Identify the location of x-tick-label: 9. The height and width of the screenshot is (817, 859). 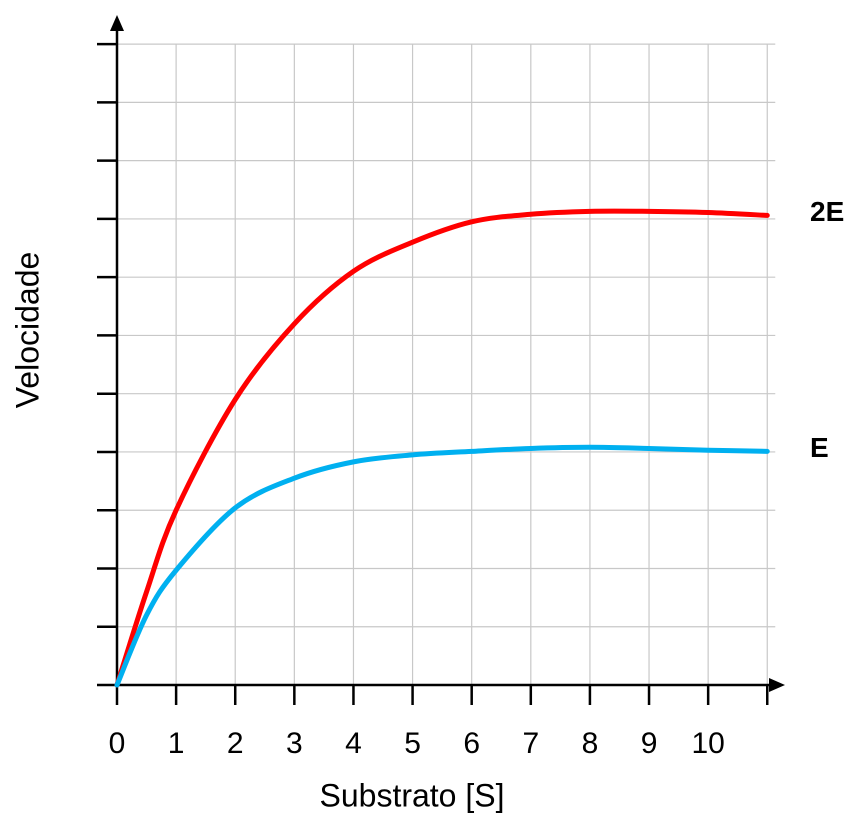
(649, 743).